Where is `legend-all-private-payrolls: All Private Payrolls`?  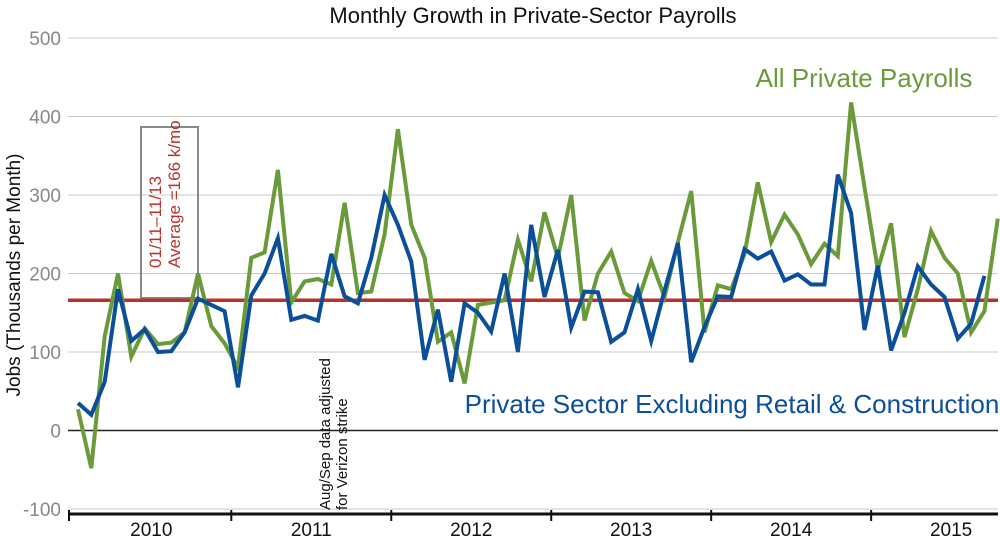 legend-all-private-payrolls: All Private Payrolls is located at coordinates (864, 78).